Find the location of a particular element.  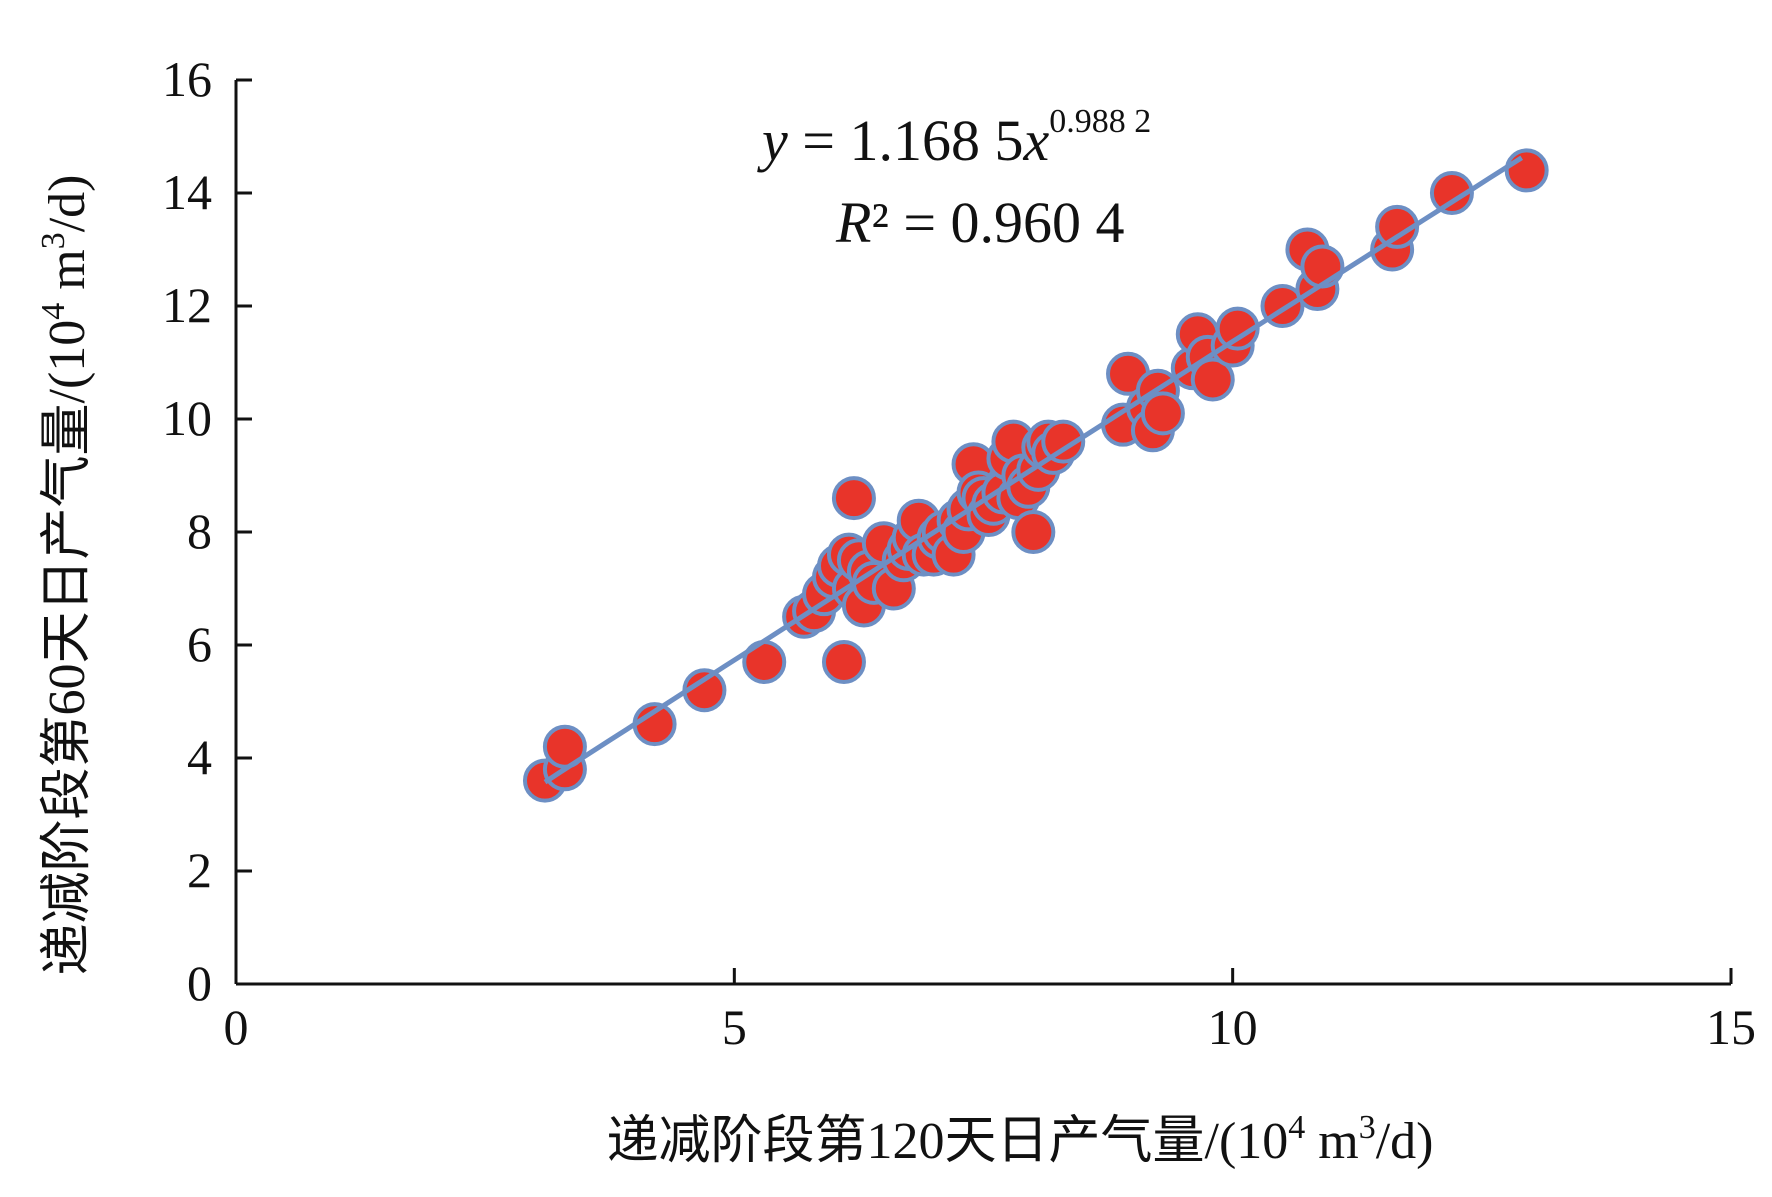

eq-lhs: y is located at coordinates (772, 140).